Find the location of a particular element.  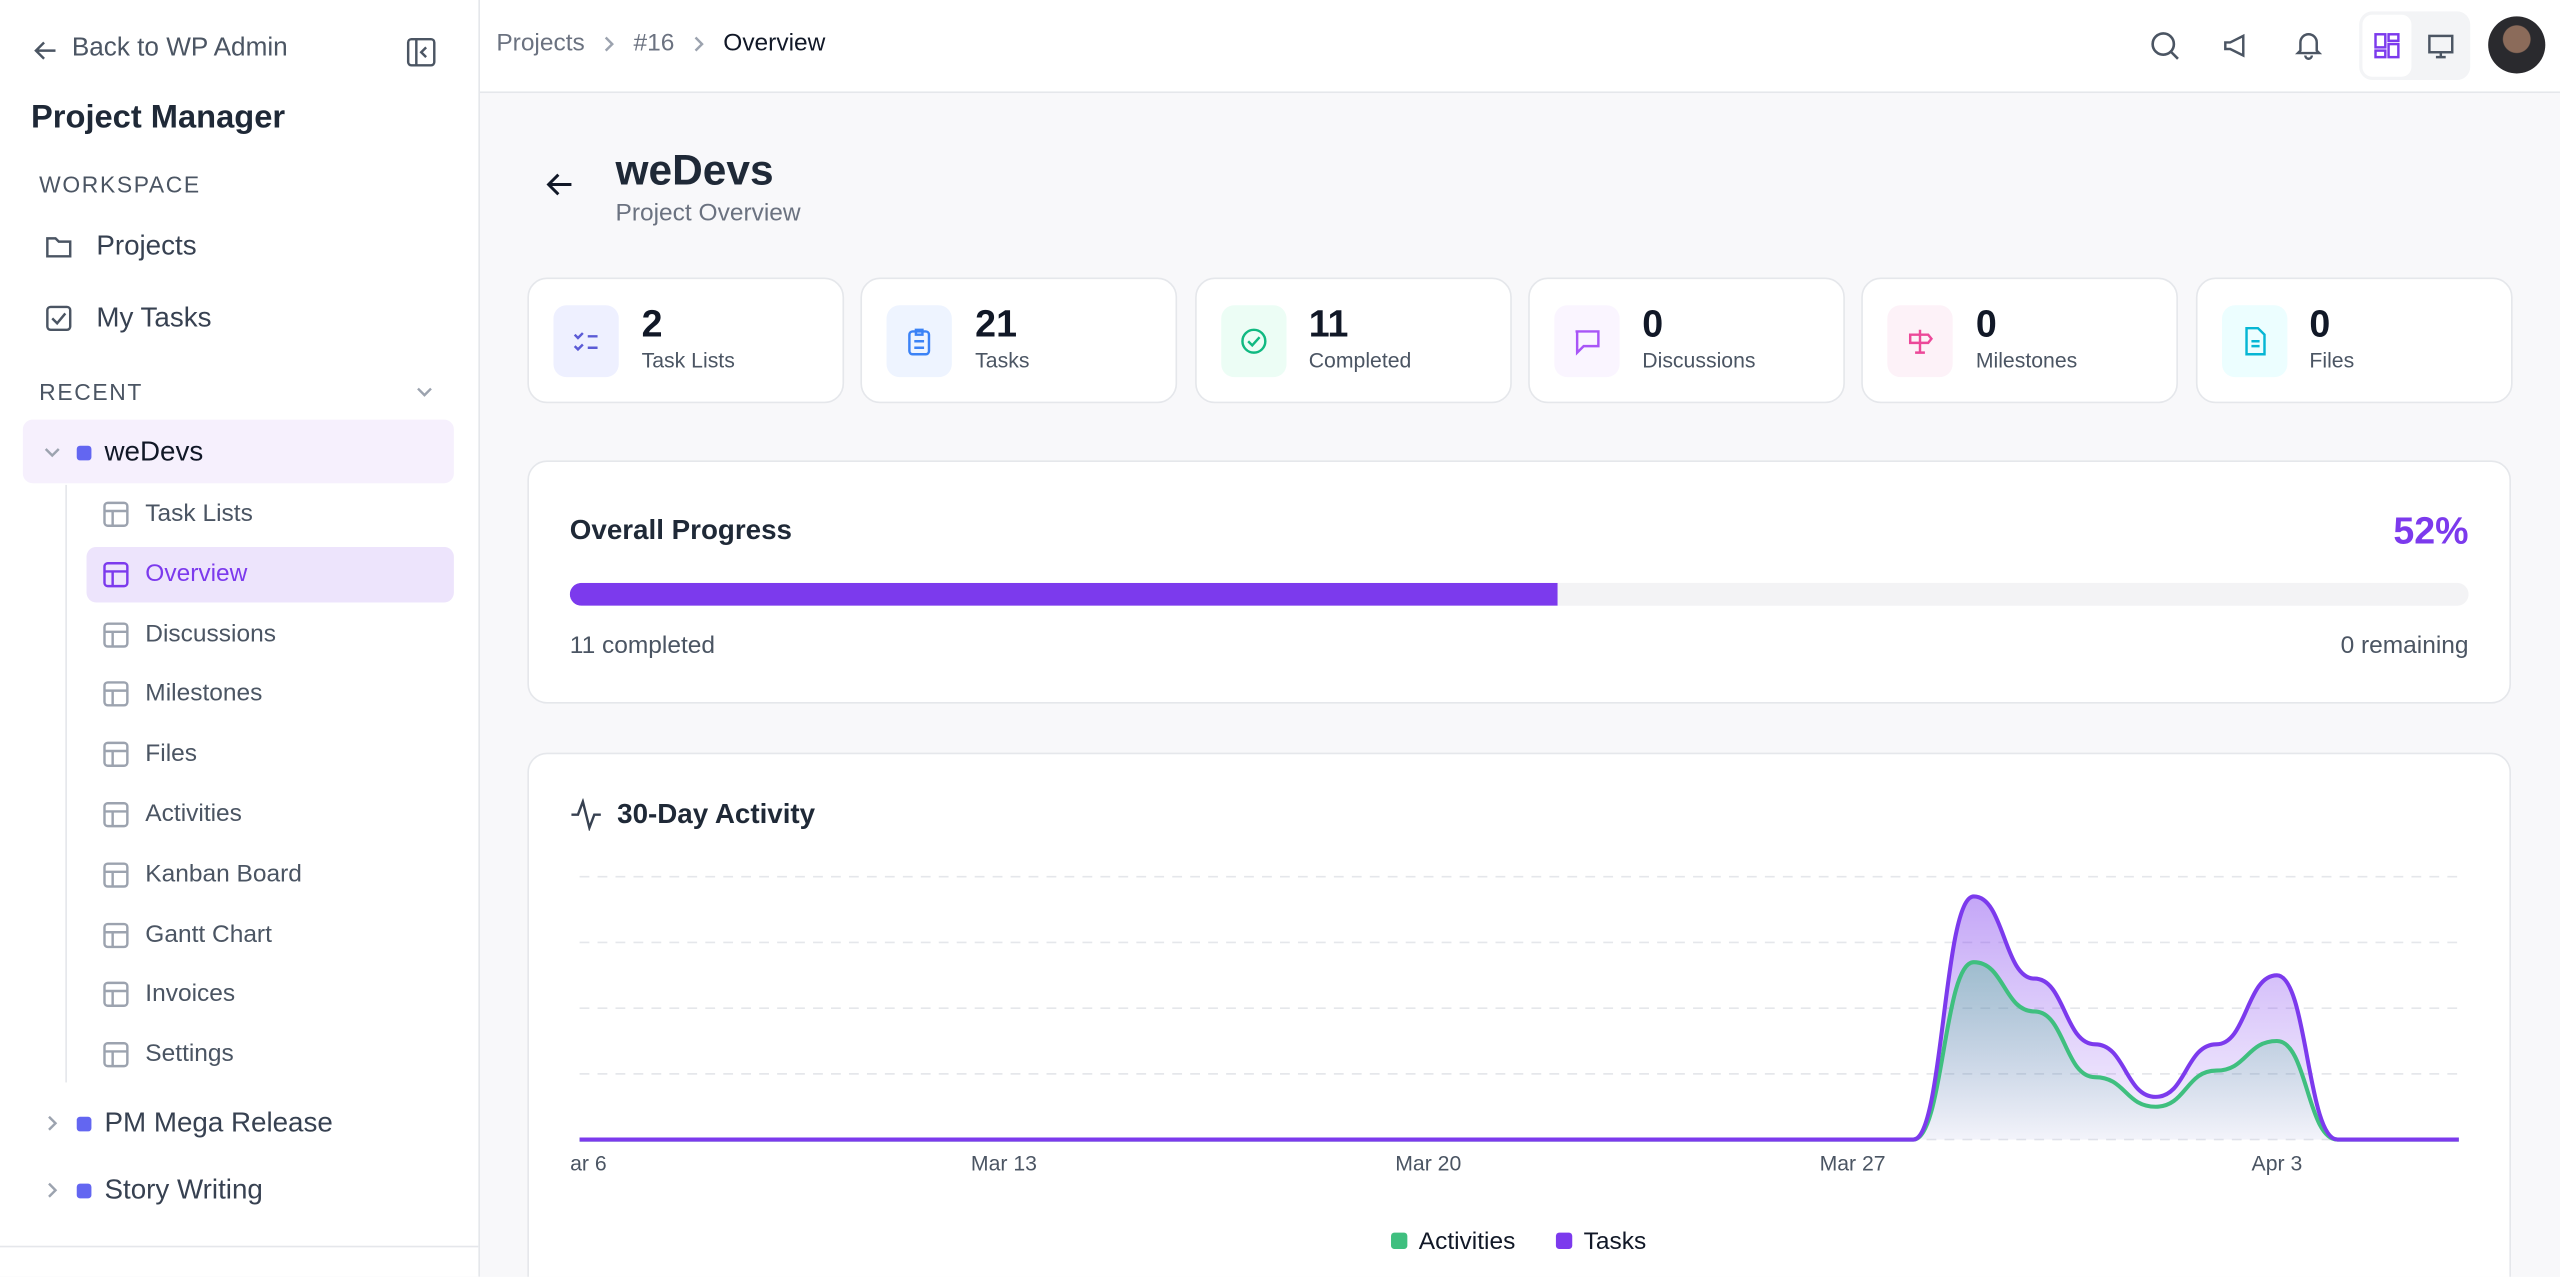

tree-line is located at coordinates (66, 783).